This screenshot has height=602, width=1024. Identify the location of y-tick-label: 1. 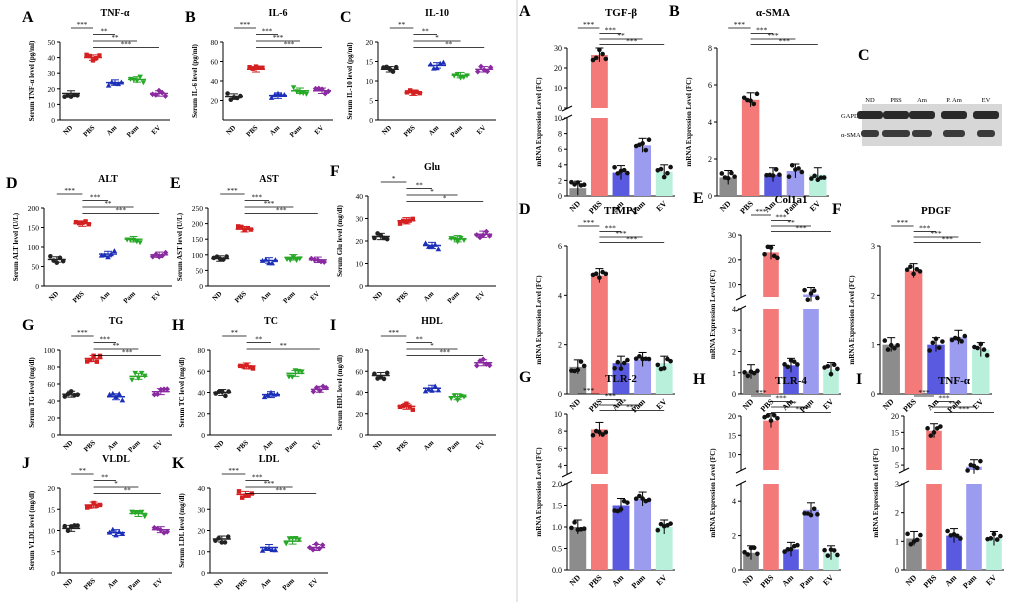
(873, 345).